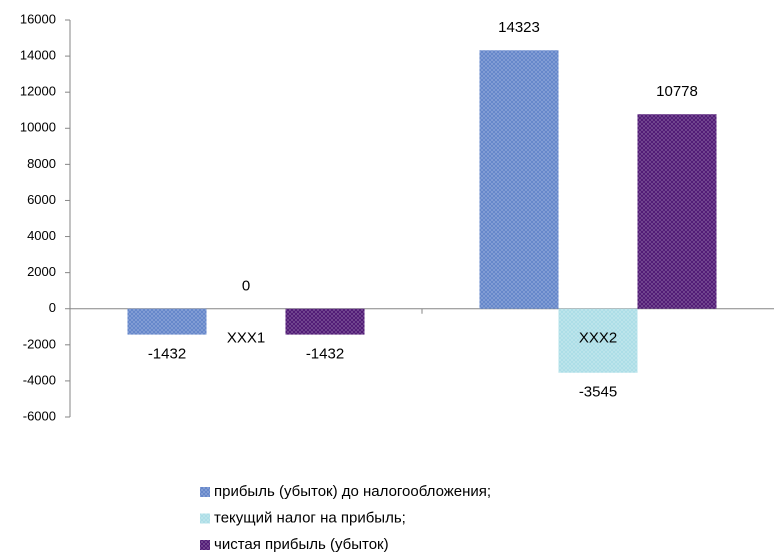 The width and height of the screenshot is (775, 560). Describe the element at coordinates (39, 343) in the screenshot. I see `y-tick-label: -2000` at that location.